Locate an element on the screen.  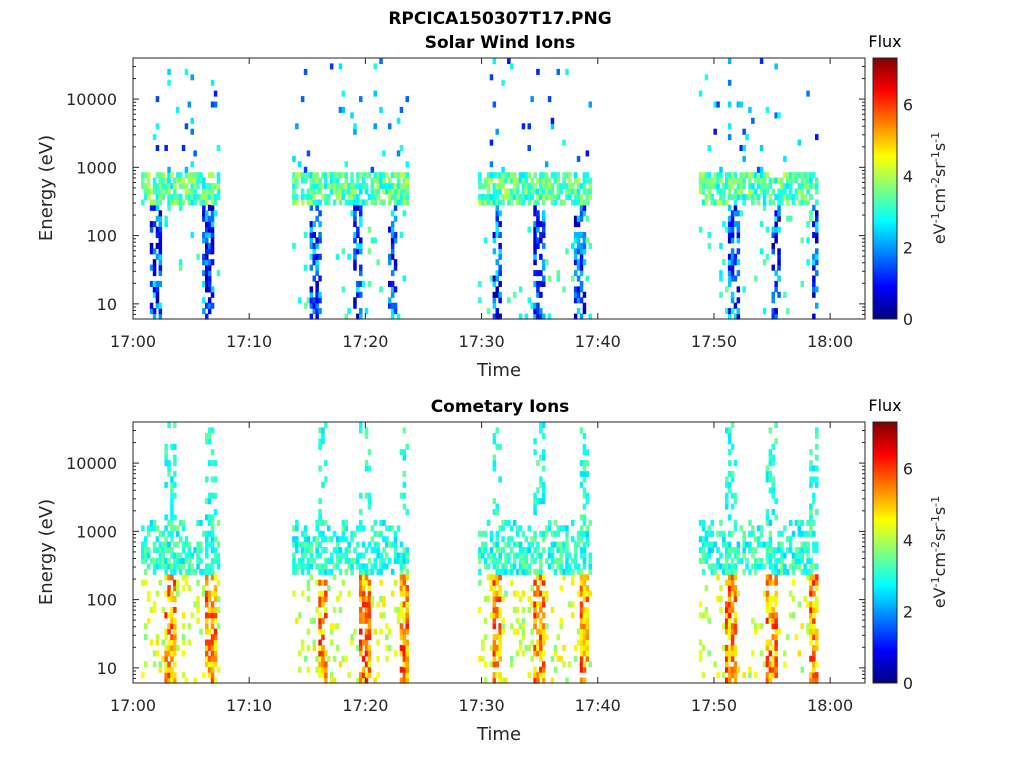
x-tick-label: 17:10 is located at coordinates (249, 705).